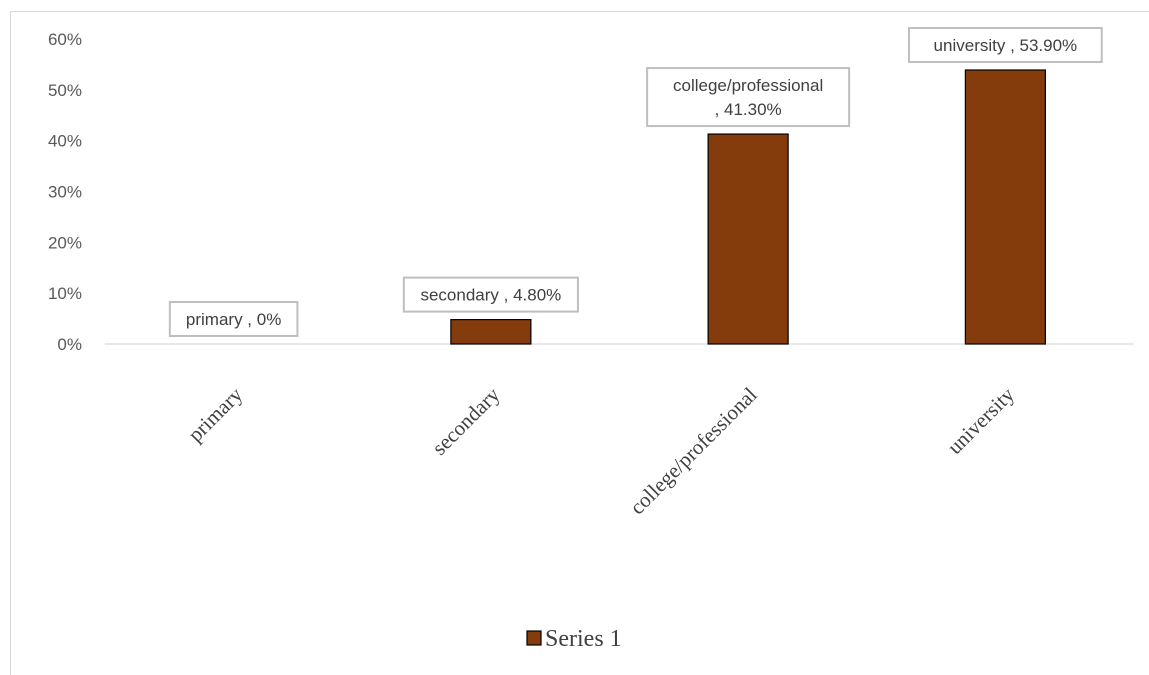 This screenshot has width=1149, height=675. Describe the element at coordinates (65, 90) in the screenshot. I see `y-tick-label: 50%` at that location.